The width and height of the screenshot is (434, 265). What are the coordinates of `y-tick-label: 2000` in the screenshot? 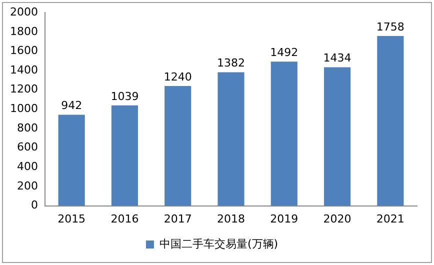 It's located at (24, 11).